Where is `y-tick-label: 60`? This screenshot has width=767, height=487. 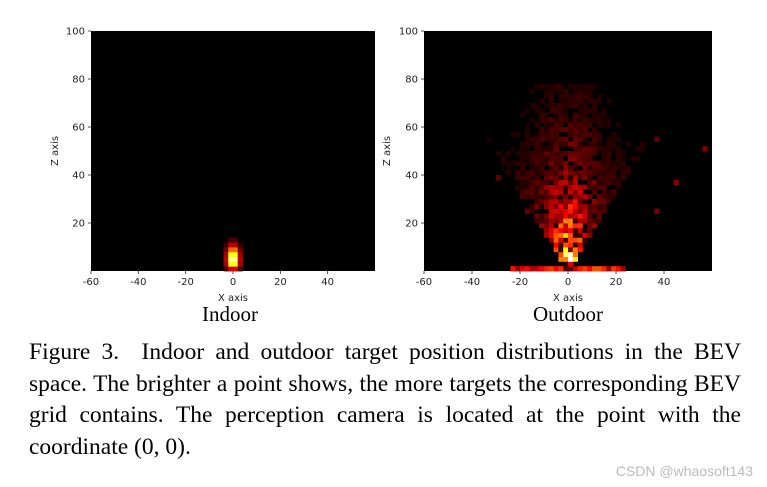
y-tick-label: 60 is located at coordinates (411, 128).